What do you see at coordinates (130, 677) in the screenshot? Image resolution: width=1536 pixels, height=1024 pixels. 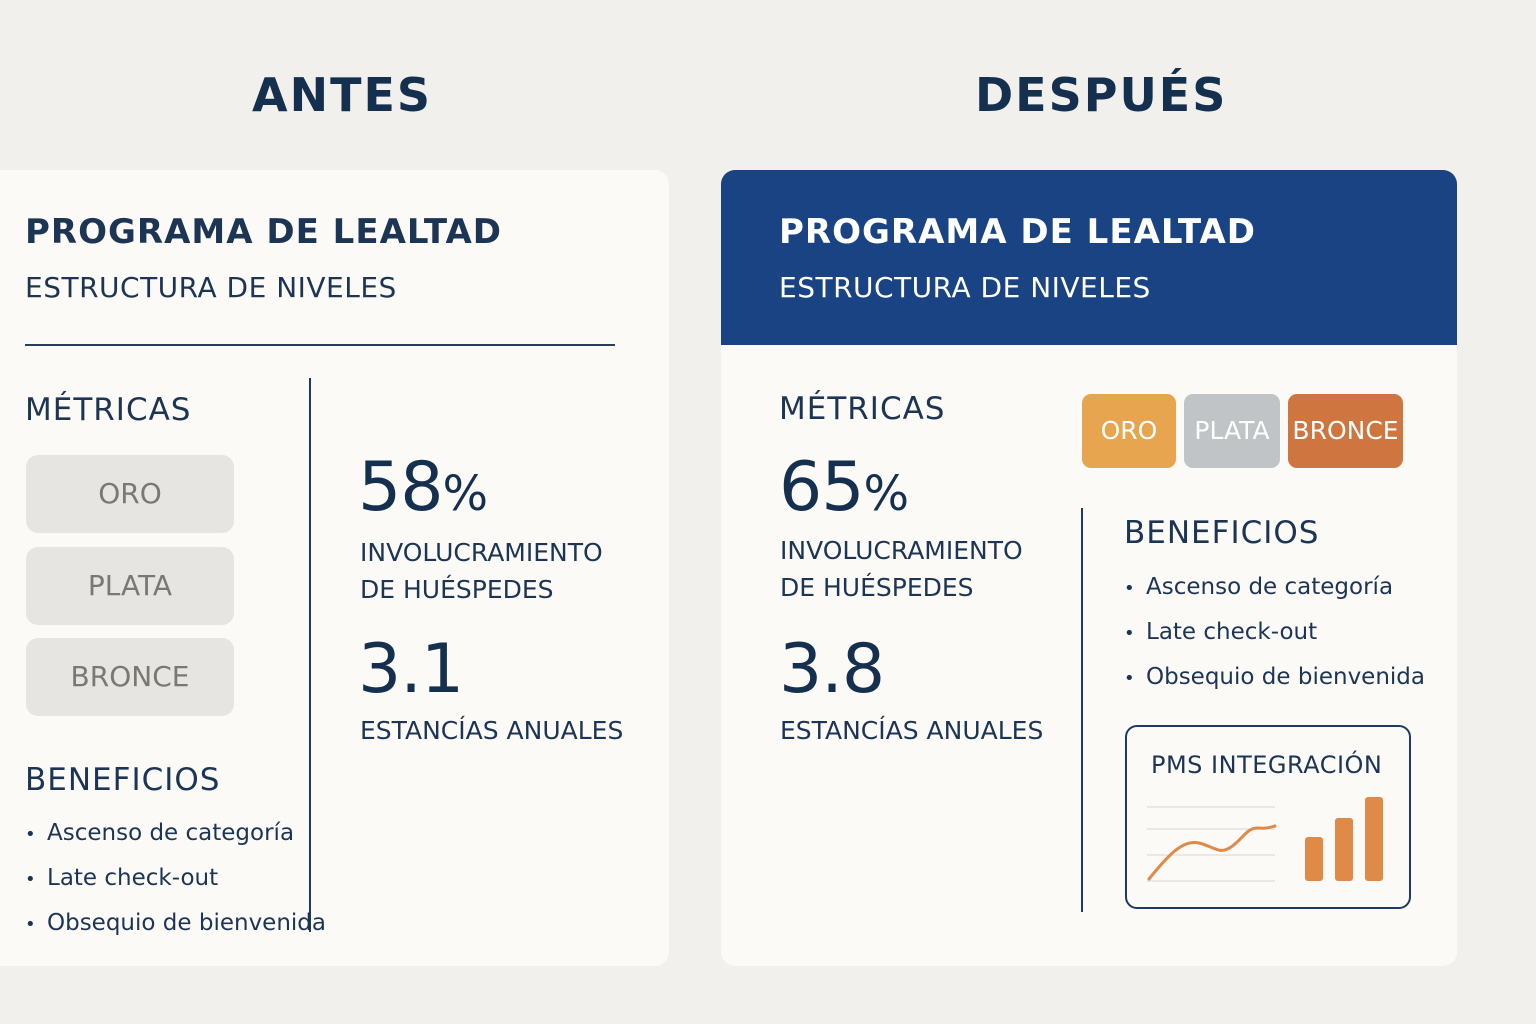 I see `tier-bronze: BRONCE` at bounding box center [130, 677].